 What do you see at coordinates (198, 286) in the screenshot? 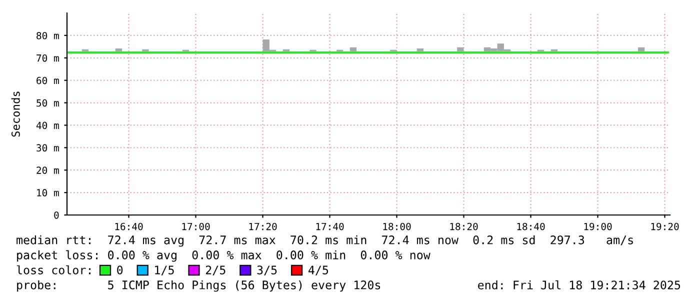
I see `text: probe: 5 ICMP Echo Pings (56 Bytes) every 120s` at bounding box center [198, 286].